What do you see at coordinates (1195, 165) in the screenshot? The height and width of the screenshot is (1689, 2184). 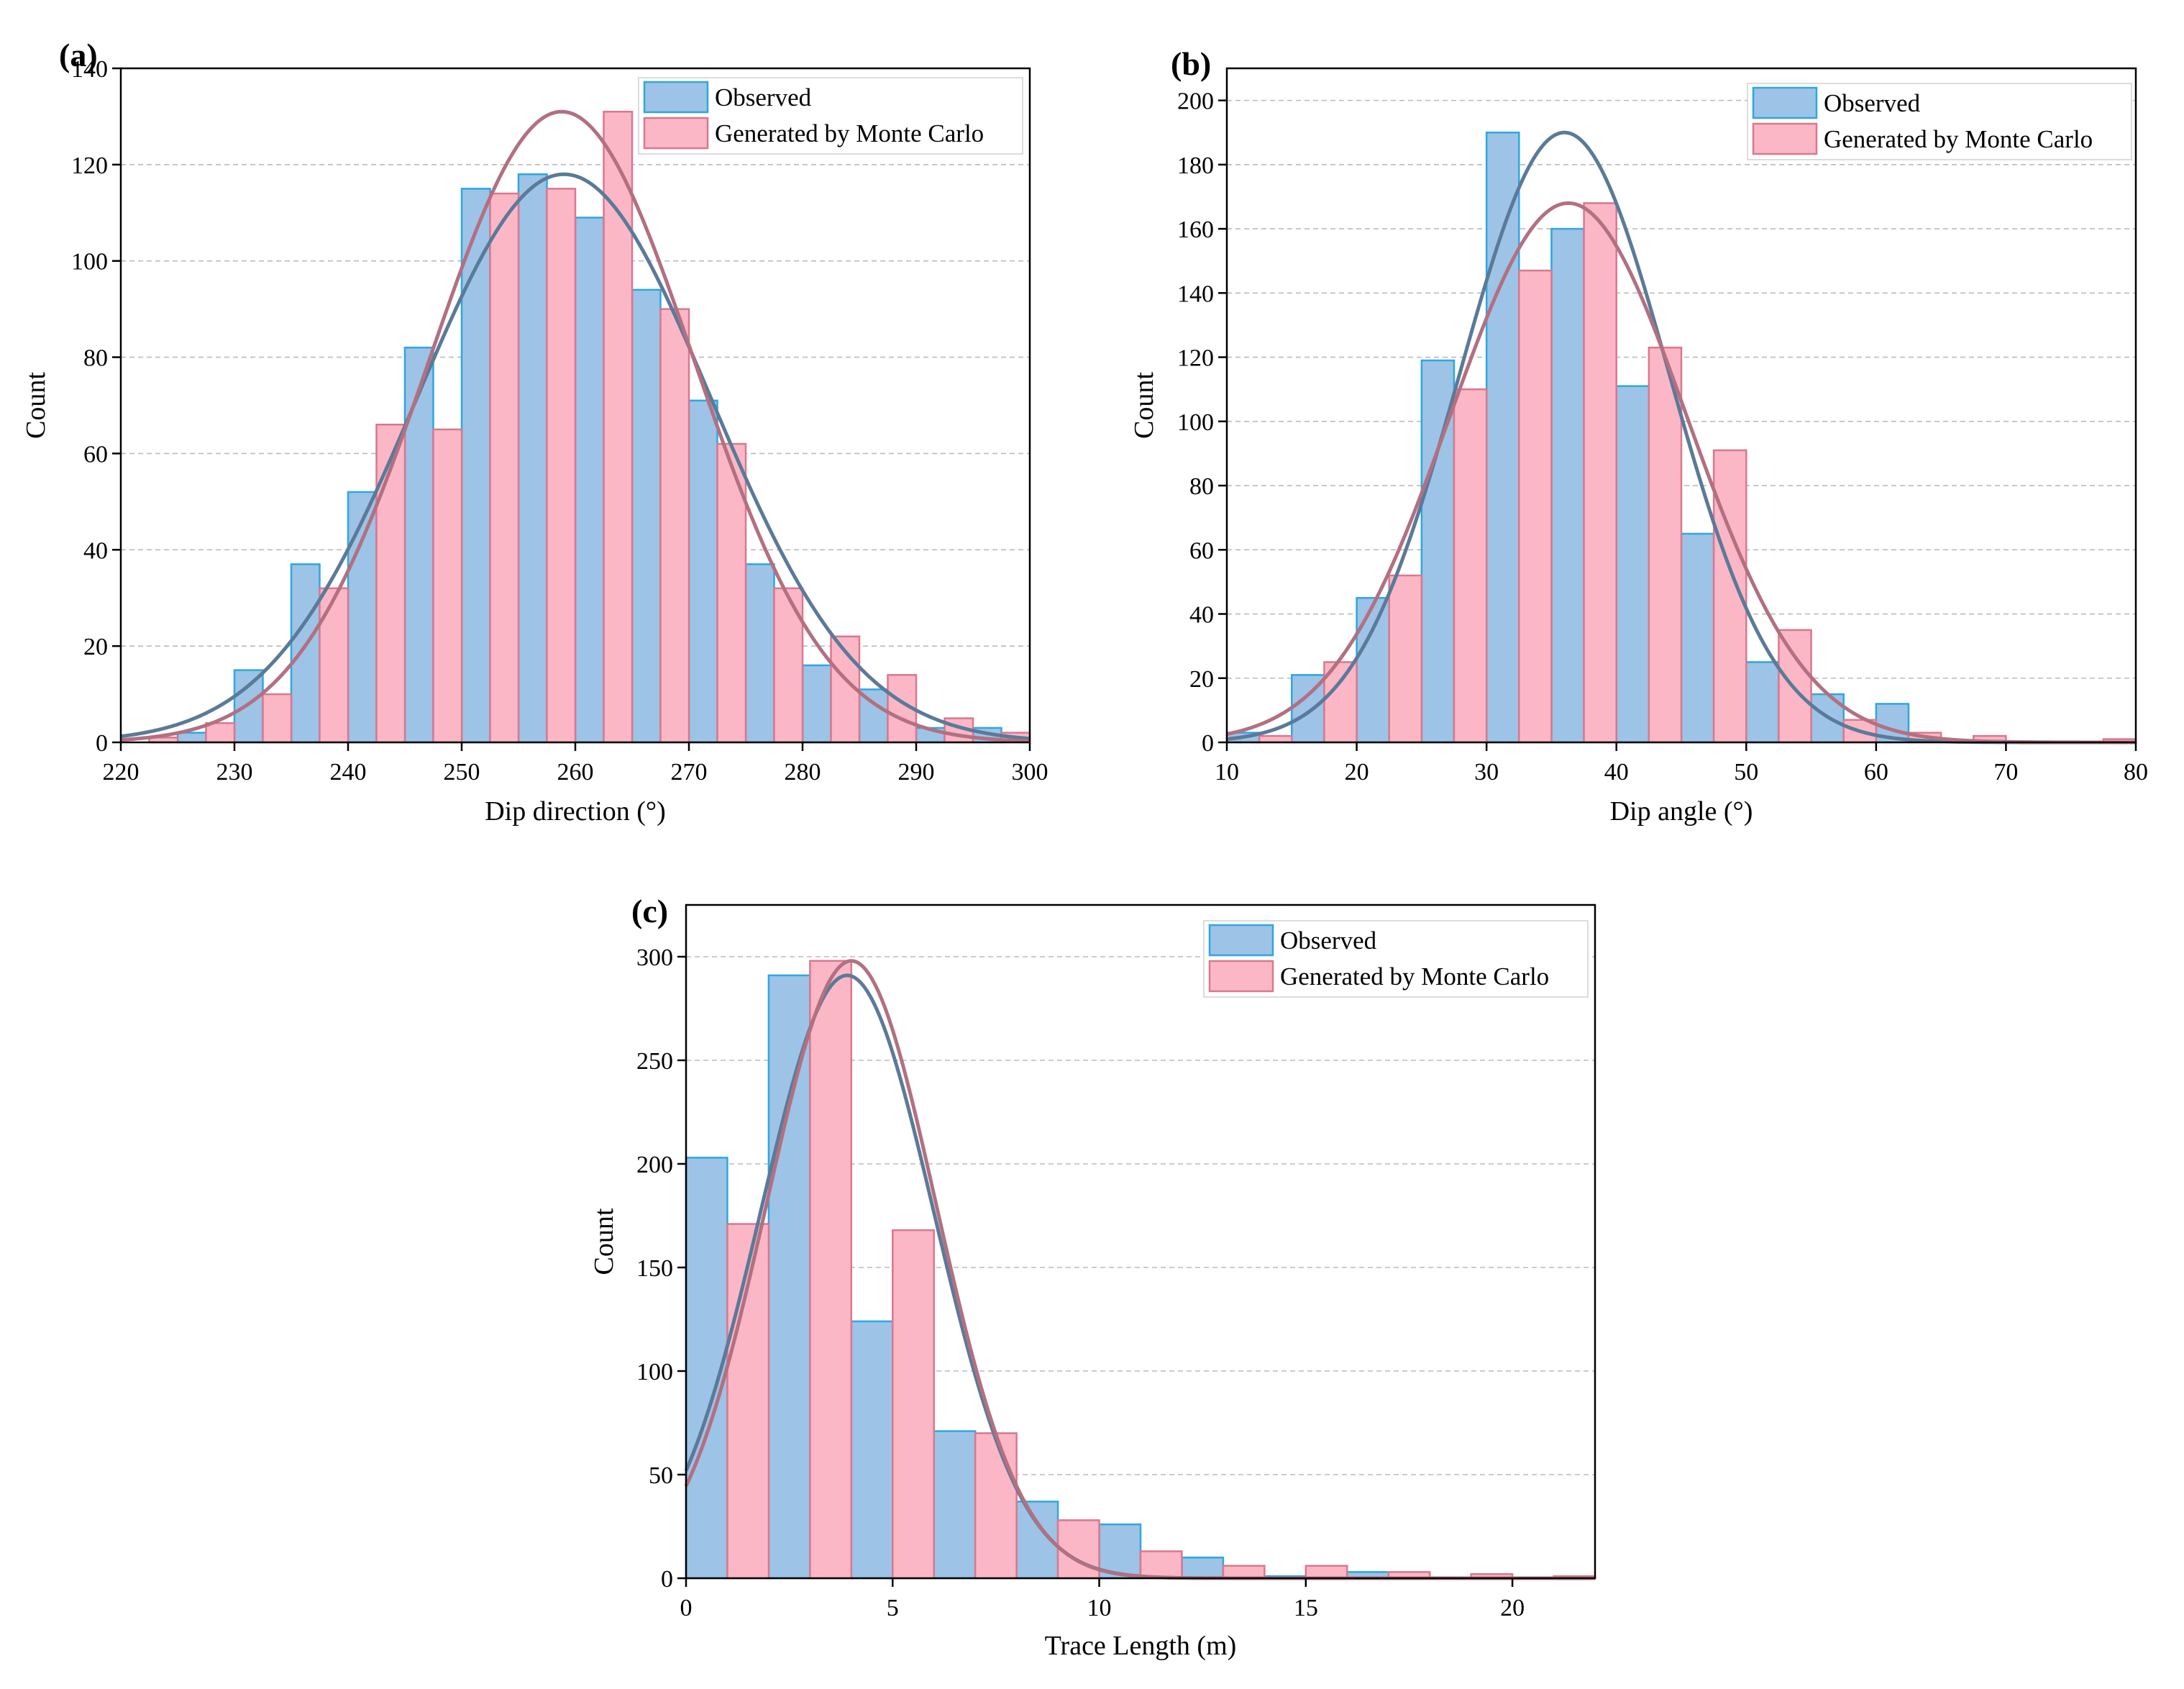 I see `y-tick-label: 180` at bounding box center [1195, 165].